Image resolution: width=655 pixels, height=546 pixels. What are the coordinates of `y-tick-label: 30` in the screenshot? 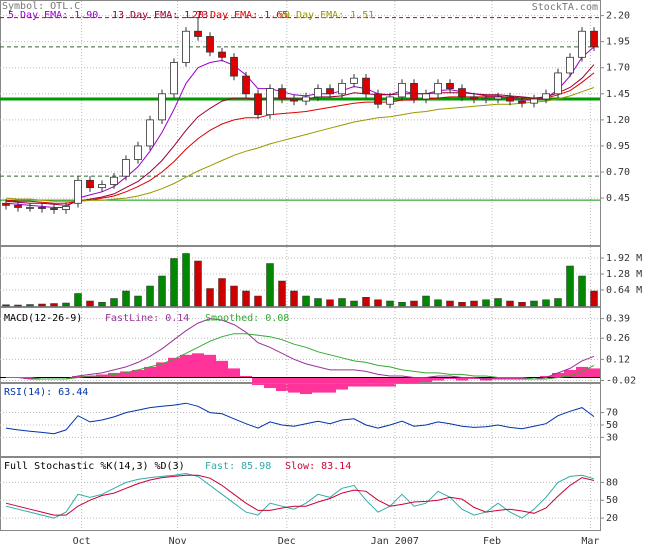 It's located at (612, 437).